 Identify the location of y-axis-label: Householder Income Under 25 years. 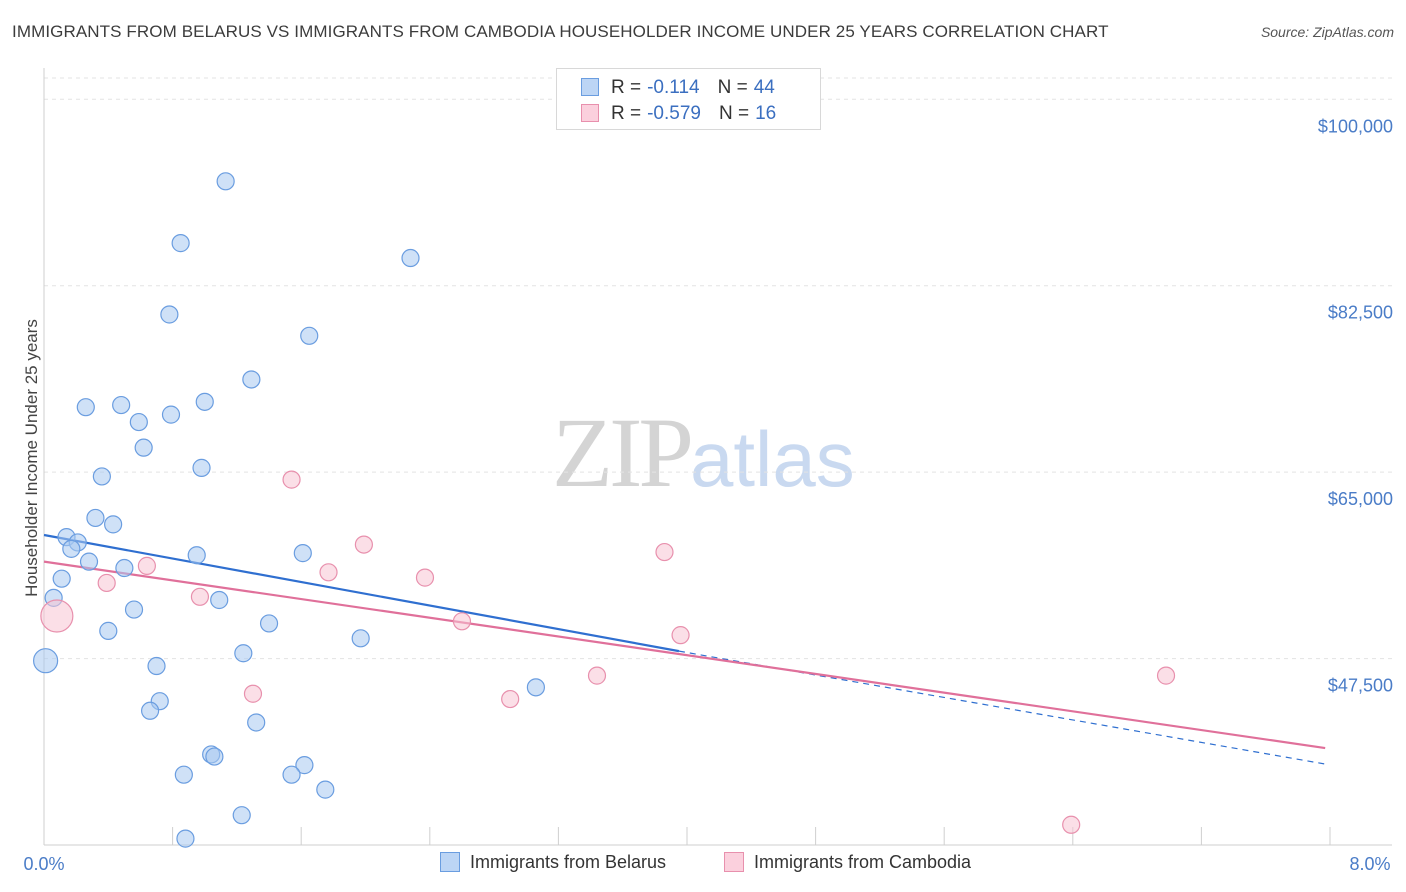
(31, 458).